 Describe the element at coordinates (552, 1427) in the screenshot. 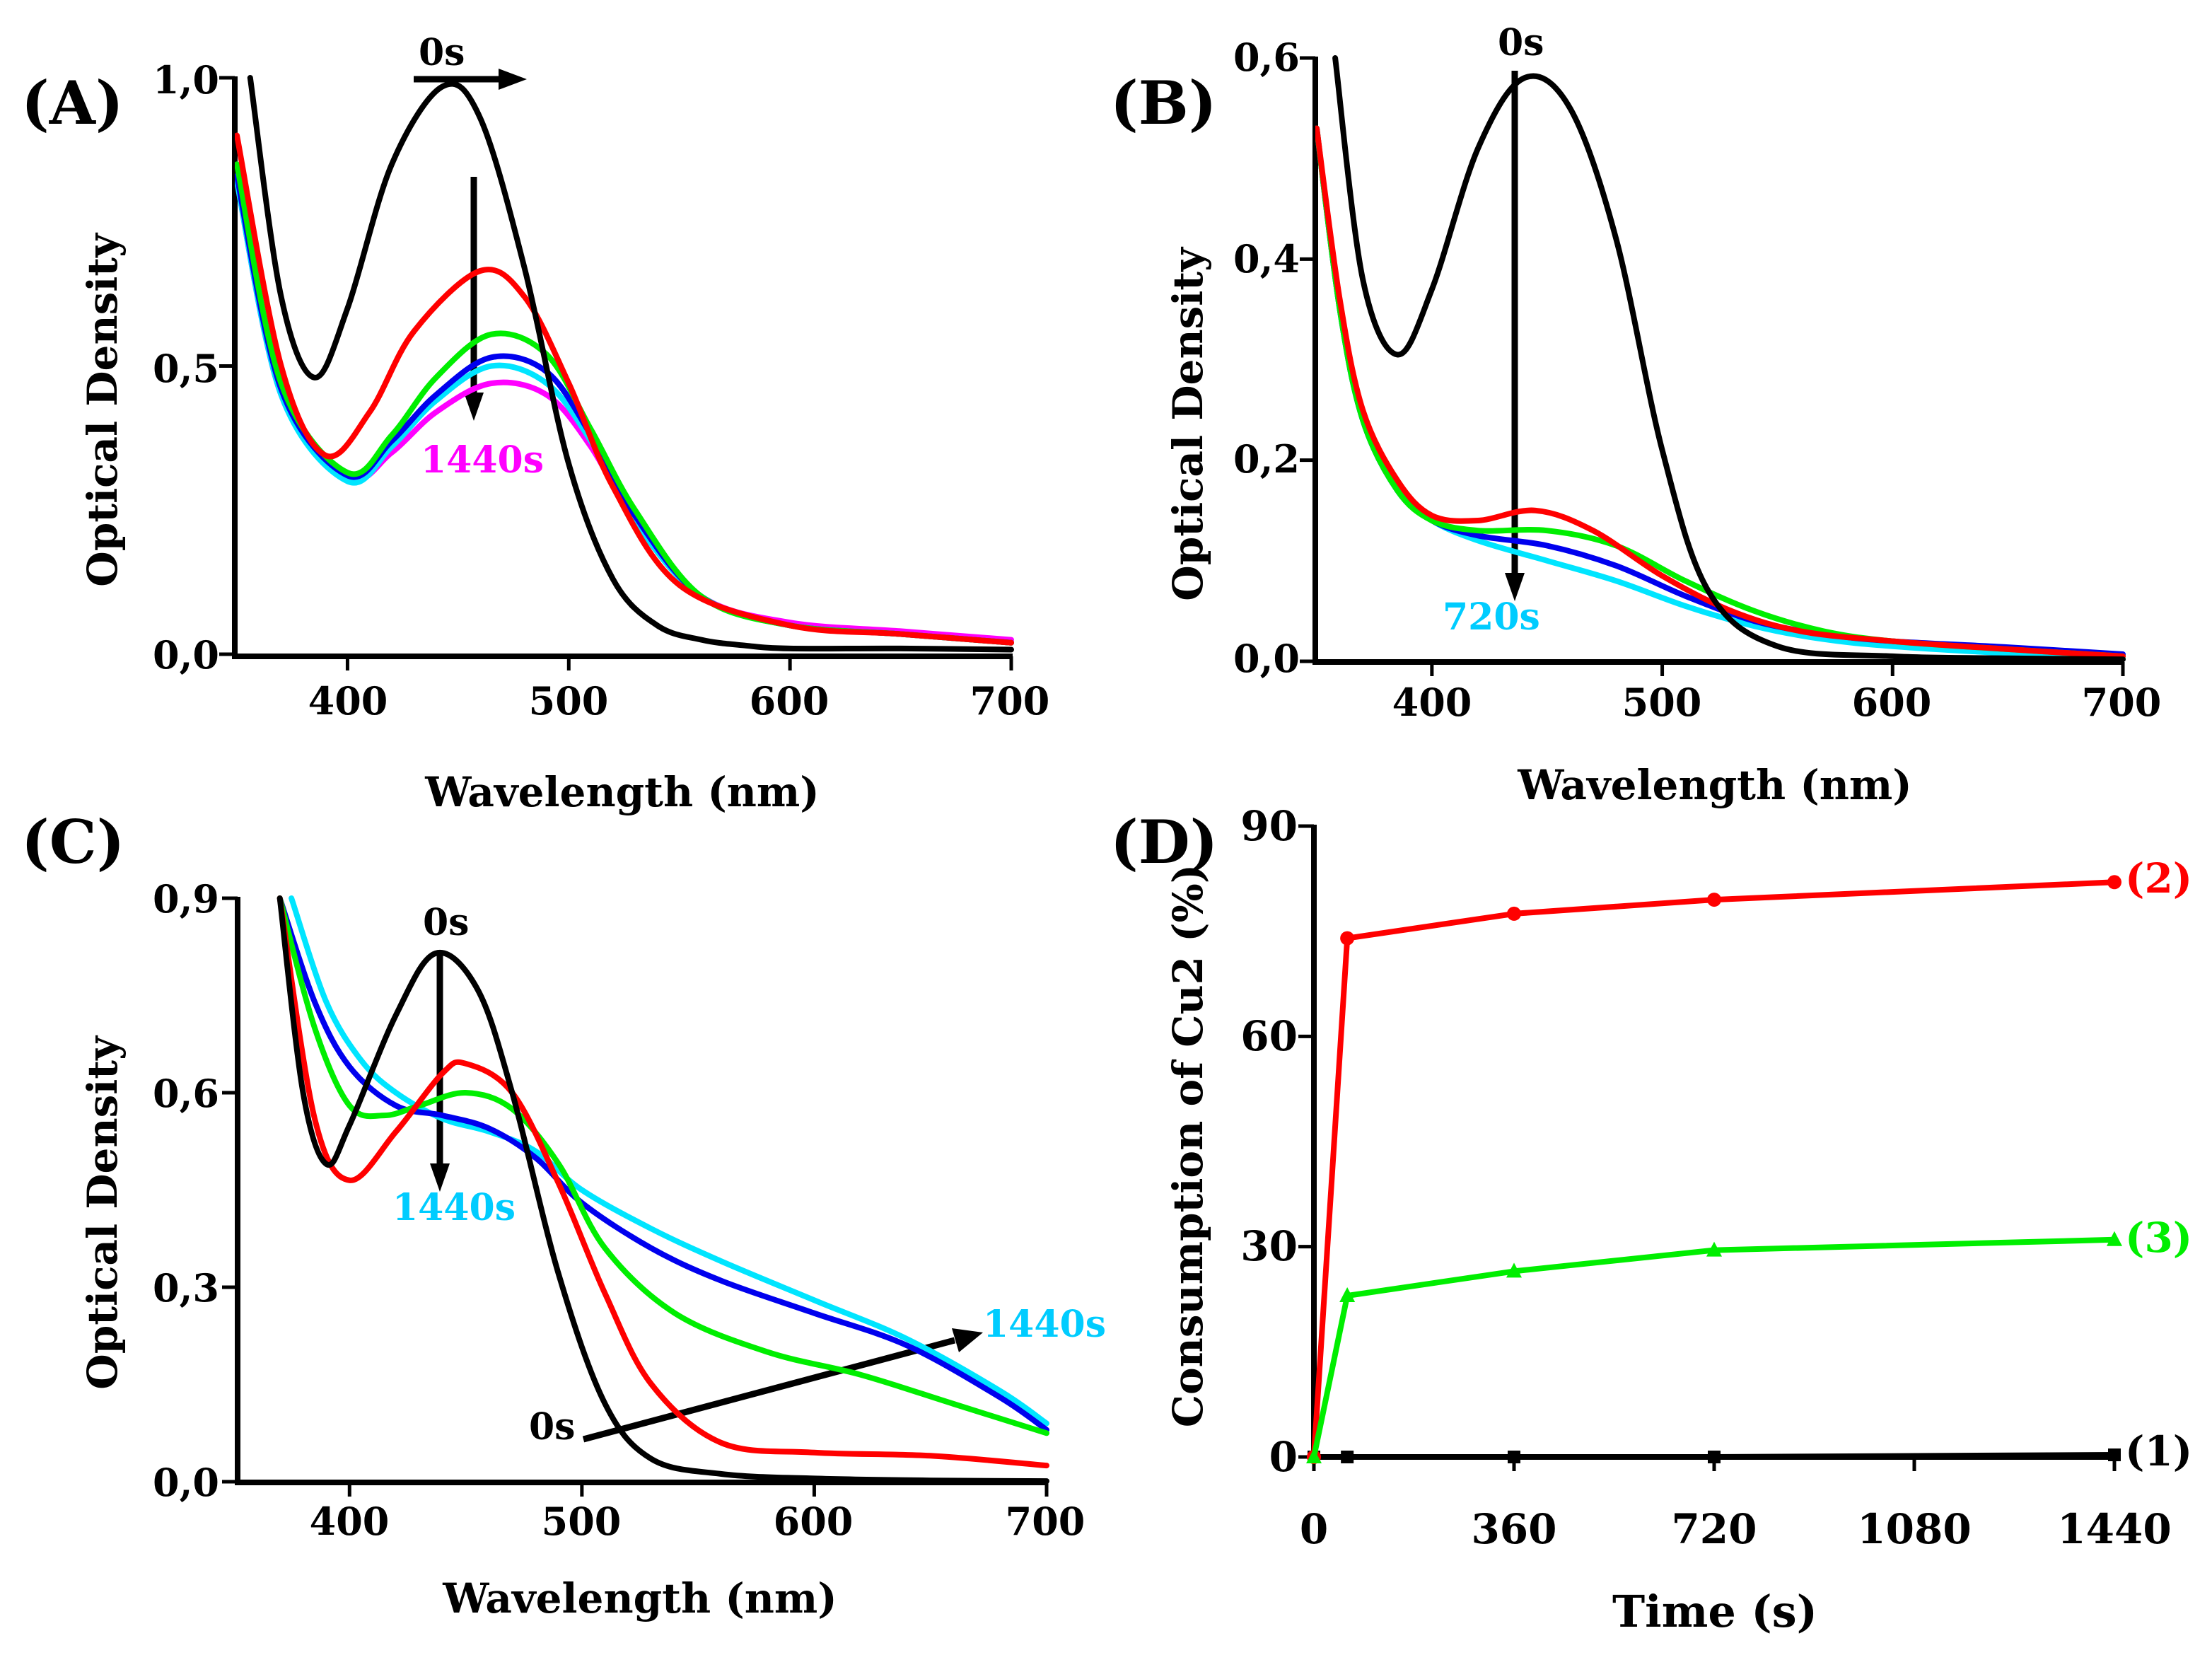

I see `panel-c-annotation-0s-bottom: 0s` at that location.